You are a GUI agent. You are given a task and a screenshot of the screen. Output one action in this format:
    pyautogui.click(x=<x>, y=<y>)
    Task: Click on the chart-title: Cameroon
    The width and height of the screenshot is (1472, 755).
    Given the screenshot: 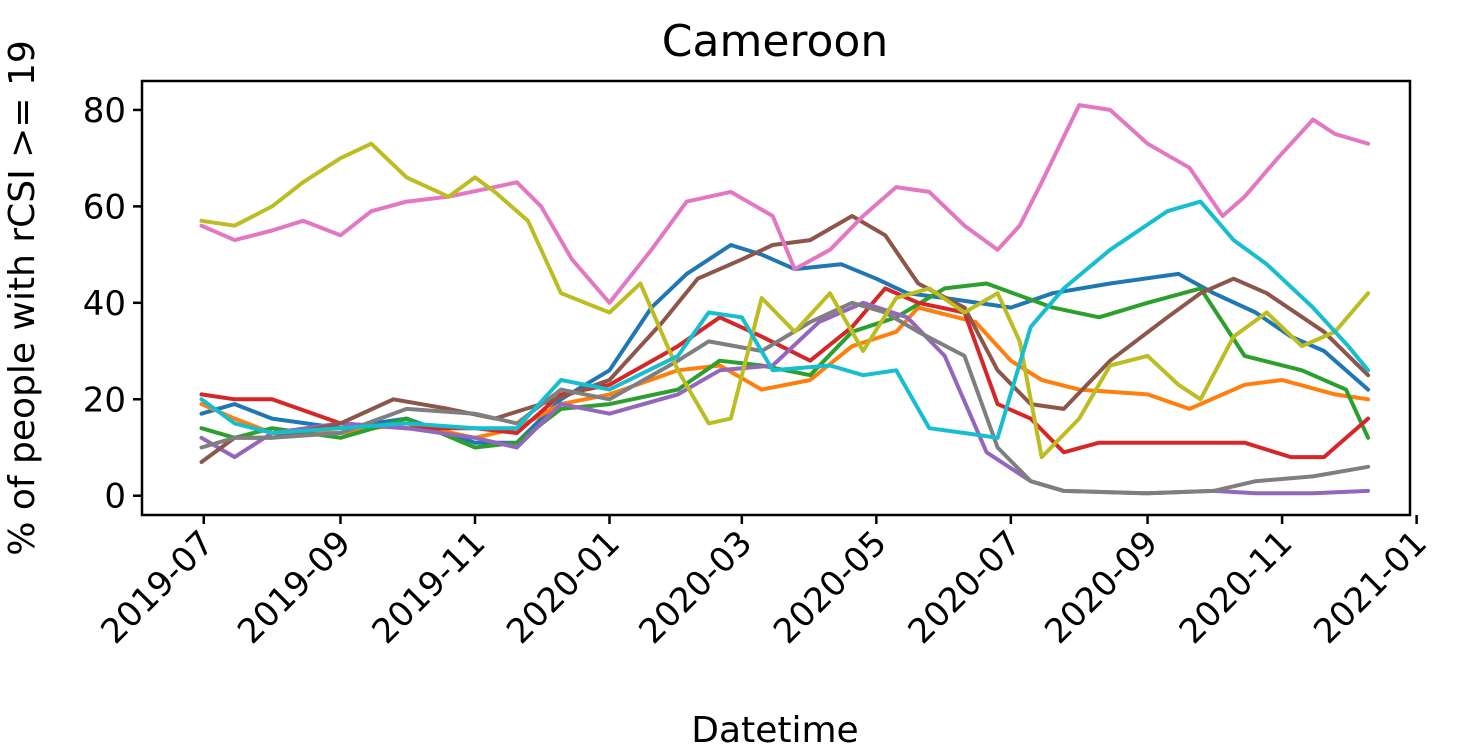 What is the action you would take?
    pyautogui.click(x=775, y=41)
    